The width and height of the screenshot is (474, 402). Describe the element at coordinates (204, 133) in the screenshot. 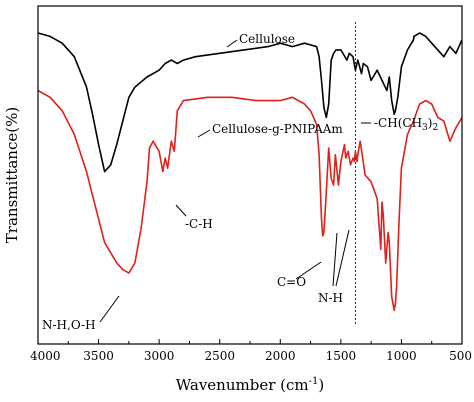

I see `arrow-graft` at that location.